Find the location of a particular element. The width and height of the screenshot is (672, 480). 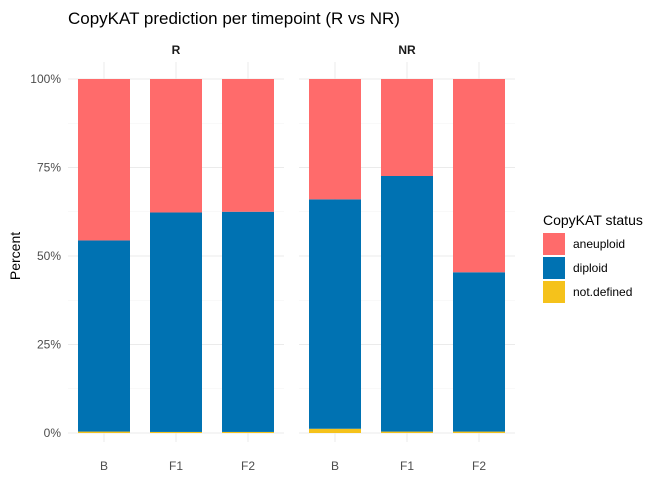

y-tick-label: 100% is located at coordinates (45, 79).